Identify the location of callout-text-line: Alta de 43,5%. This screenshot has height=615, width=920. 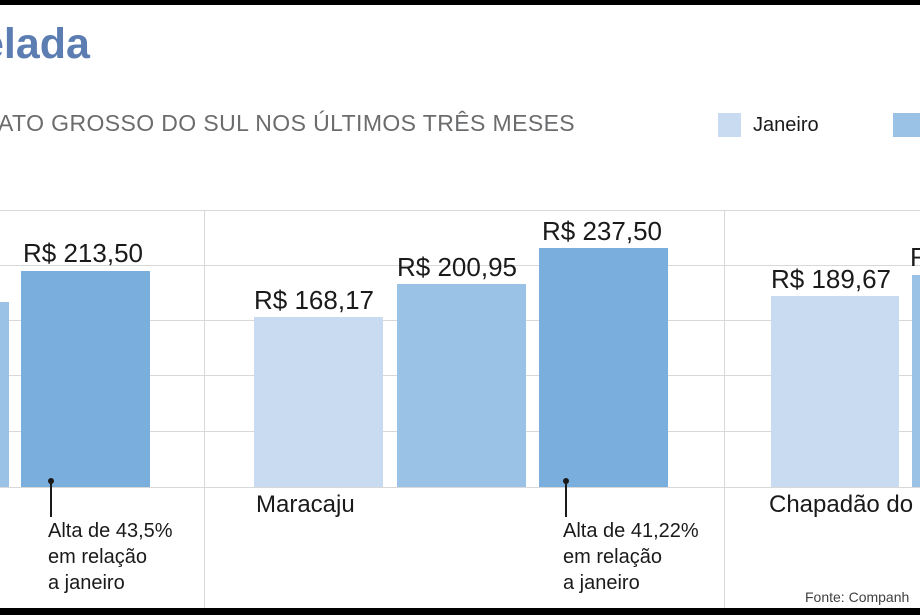
(110, 531).